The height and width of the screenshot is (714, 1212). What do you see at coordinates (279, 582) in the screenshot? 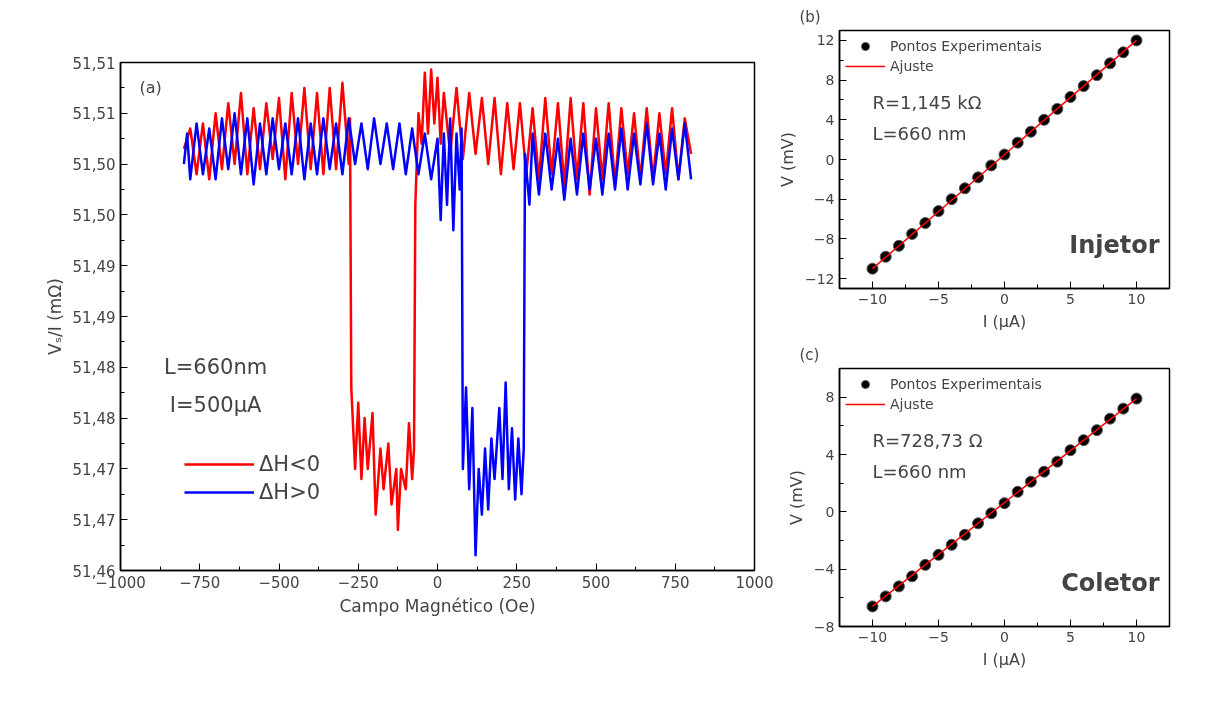
I see `x-tick-label: −500` at bounding box center [279, 582].